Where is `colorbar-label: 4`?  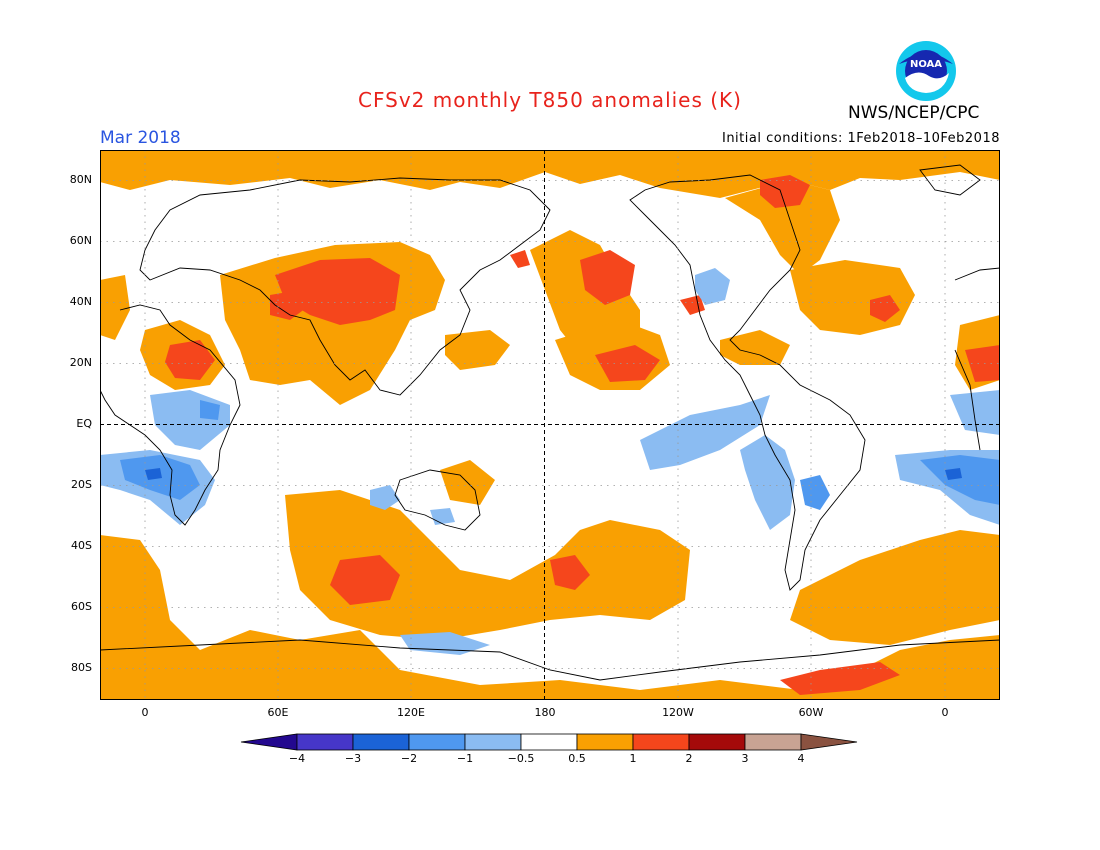
colorbar-label: 4 is located at coordinates (801, 758).